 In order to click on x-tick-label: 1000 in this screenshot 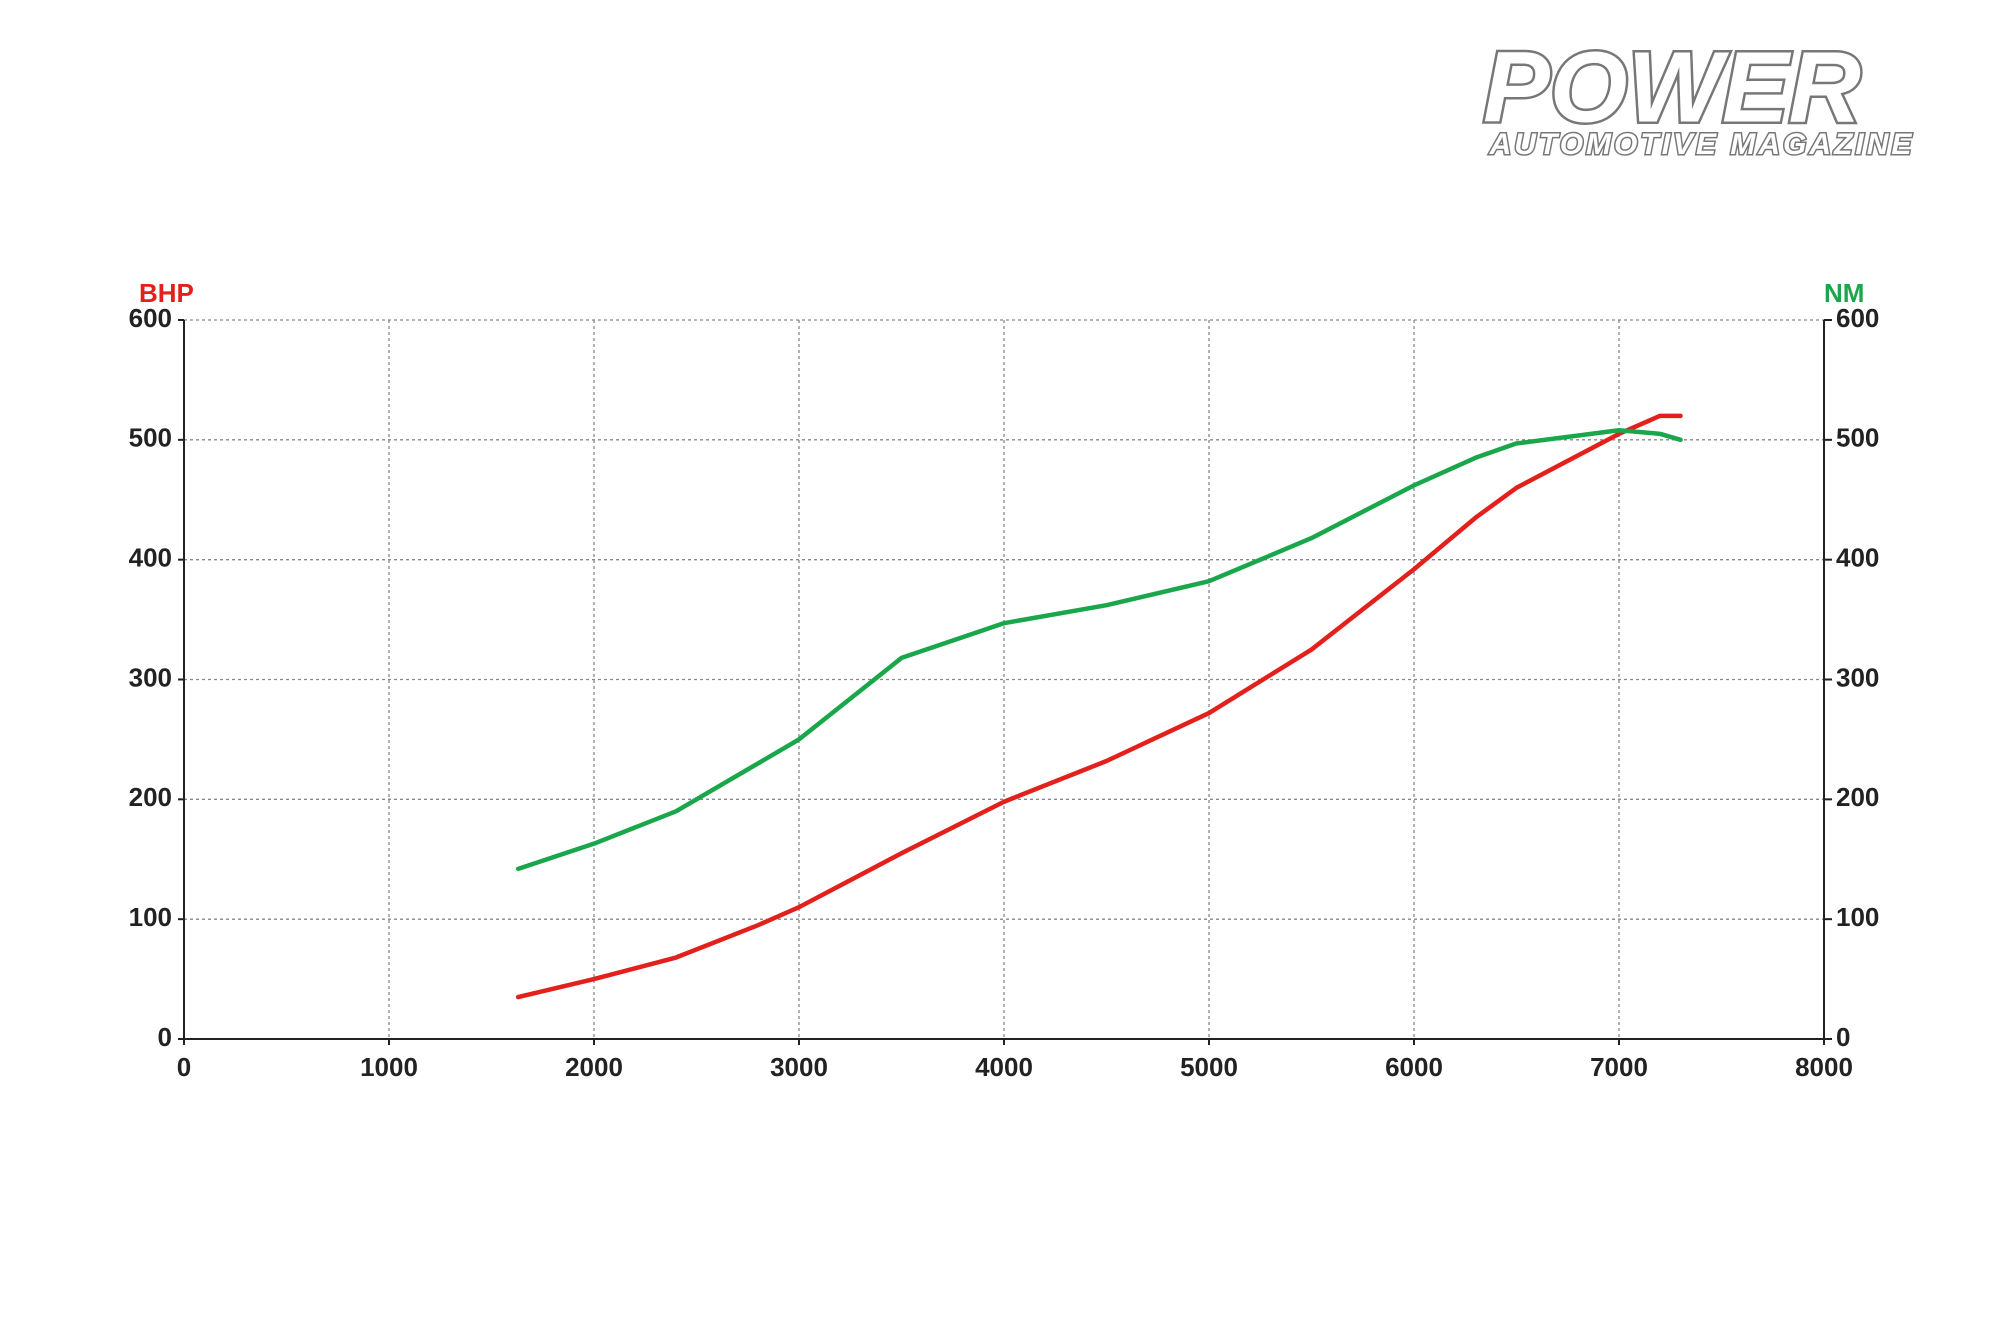, I will do `click(389, 1067)`.